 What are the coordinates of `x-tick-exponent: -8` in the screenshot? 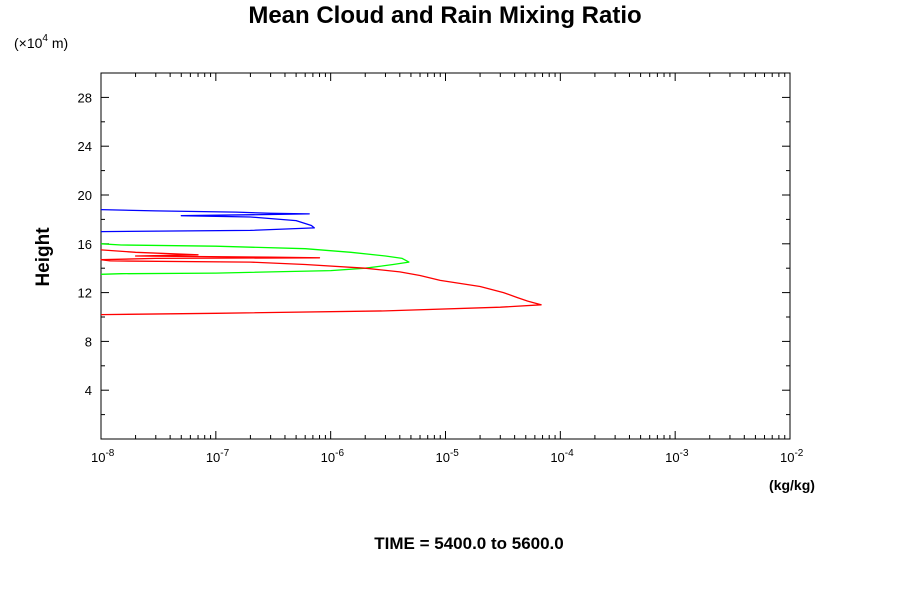 It's located at (109, 453).